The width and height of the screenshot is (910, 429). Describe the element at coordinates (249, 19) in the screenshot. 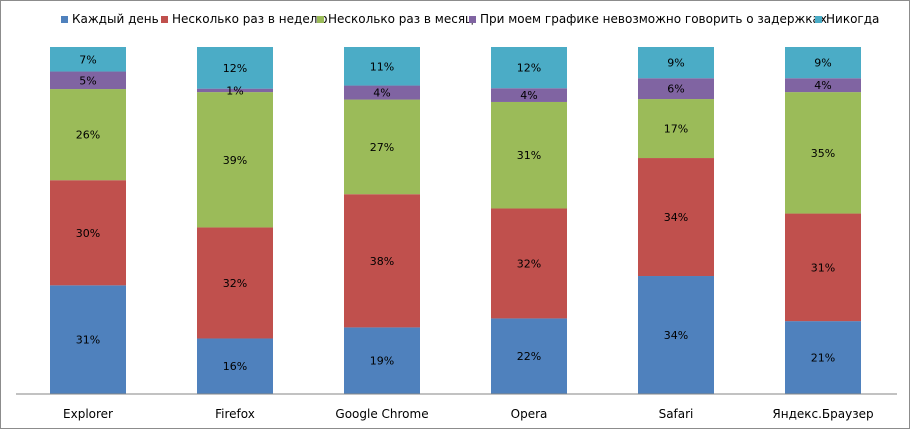

I see `legend-label: Несколько раз в неделю` at that location.